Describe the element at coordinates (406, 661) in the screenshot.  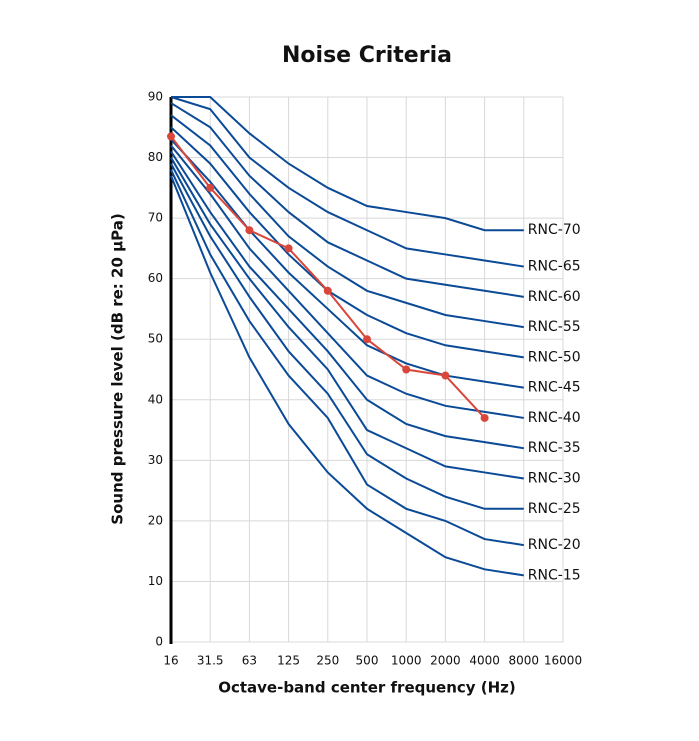
I see `x-tick-label: 1000` at that location.